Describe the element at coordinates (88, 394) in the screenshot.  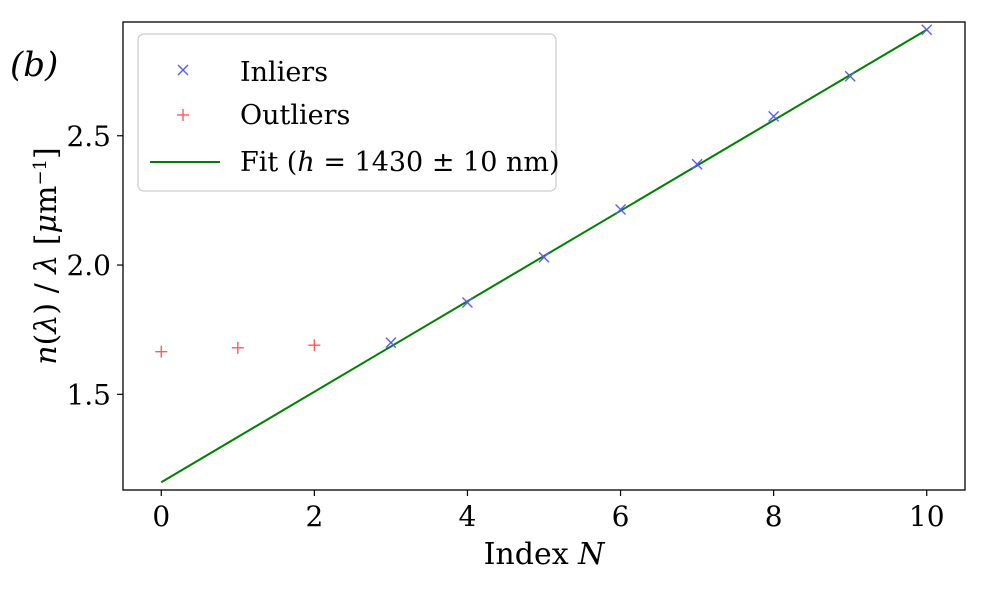
I see `y-tick-label: 1.5` at that location.